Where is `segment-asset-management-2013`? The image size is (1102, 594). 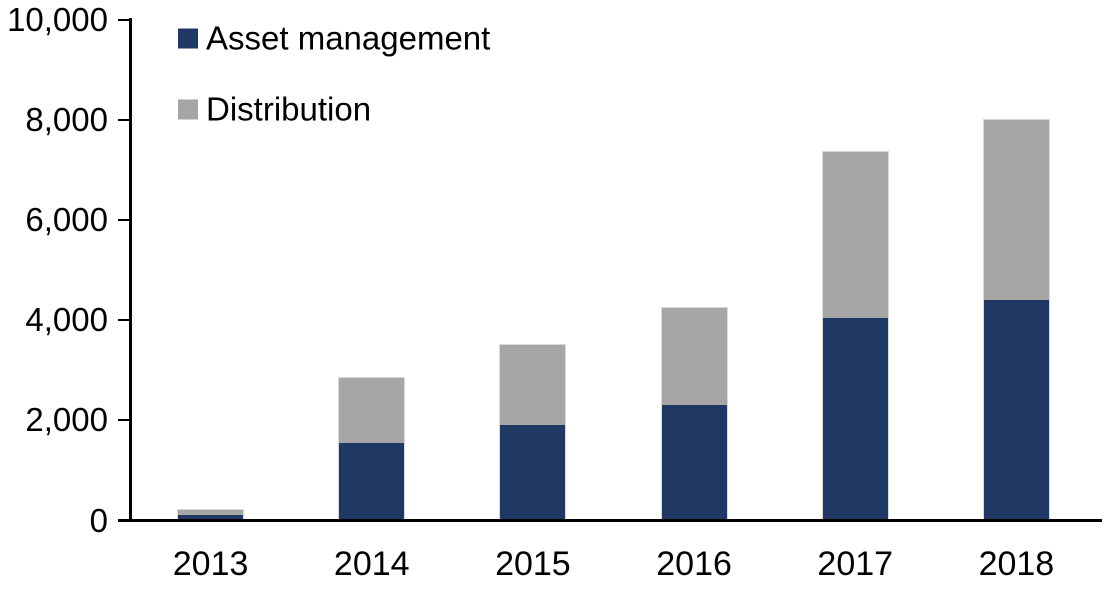
segment-asset-management-2013 is located at coordinates (211, 518).